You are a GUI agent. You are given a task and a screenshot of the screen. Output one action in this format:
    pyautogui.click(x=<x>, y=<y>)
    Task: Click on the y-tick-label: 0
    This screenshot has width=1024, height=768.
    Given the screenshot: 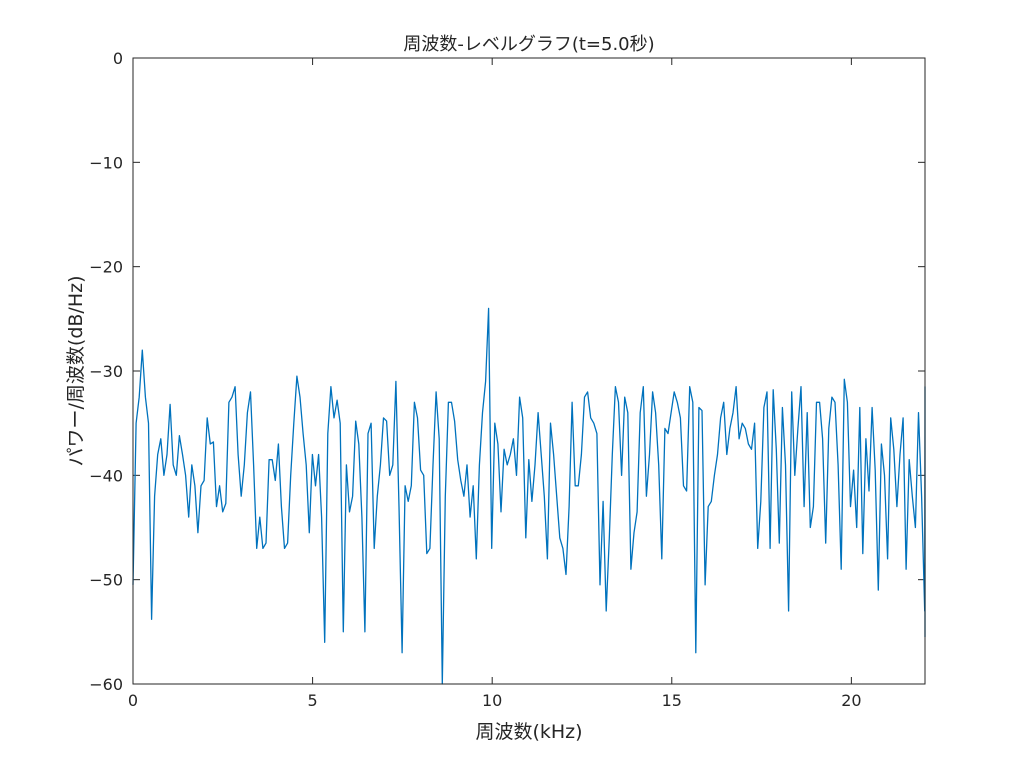 What is the action you would take?
    pyautogui.click(x=118, y=58)
    